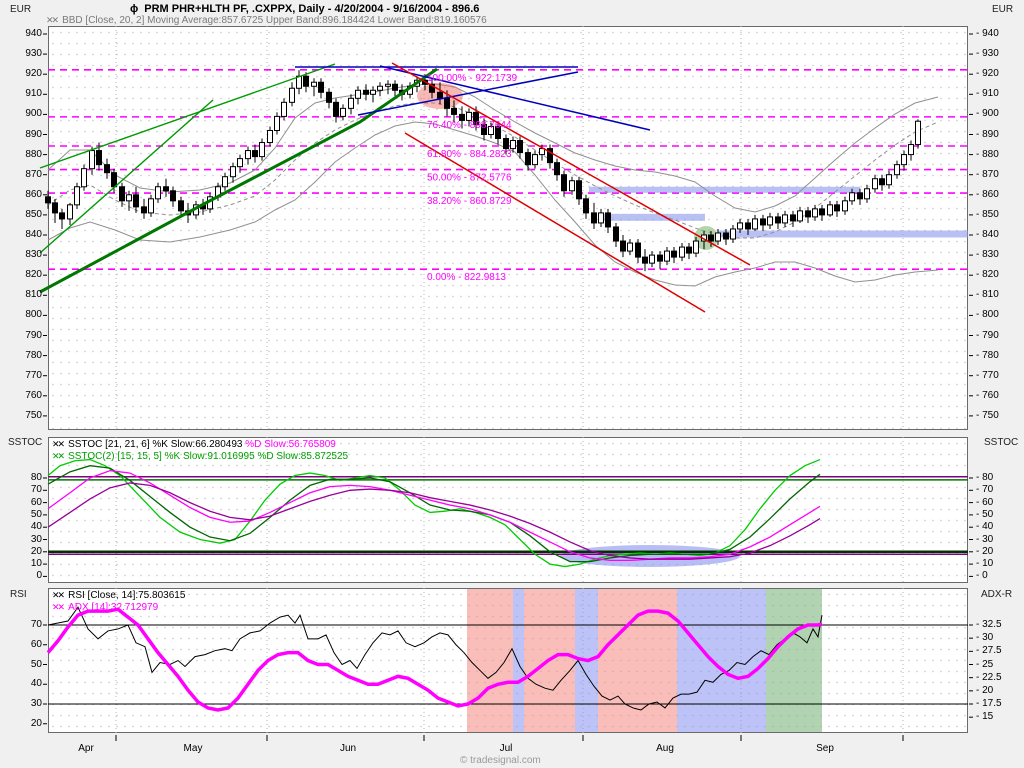 This screenshot has height=768, width=1024. I want to click on rsi-axis-title-left: RSI, so click(18, 594).